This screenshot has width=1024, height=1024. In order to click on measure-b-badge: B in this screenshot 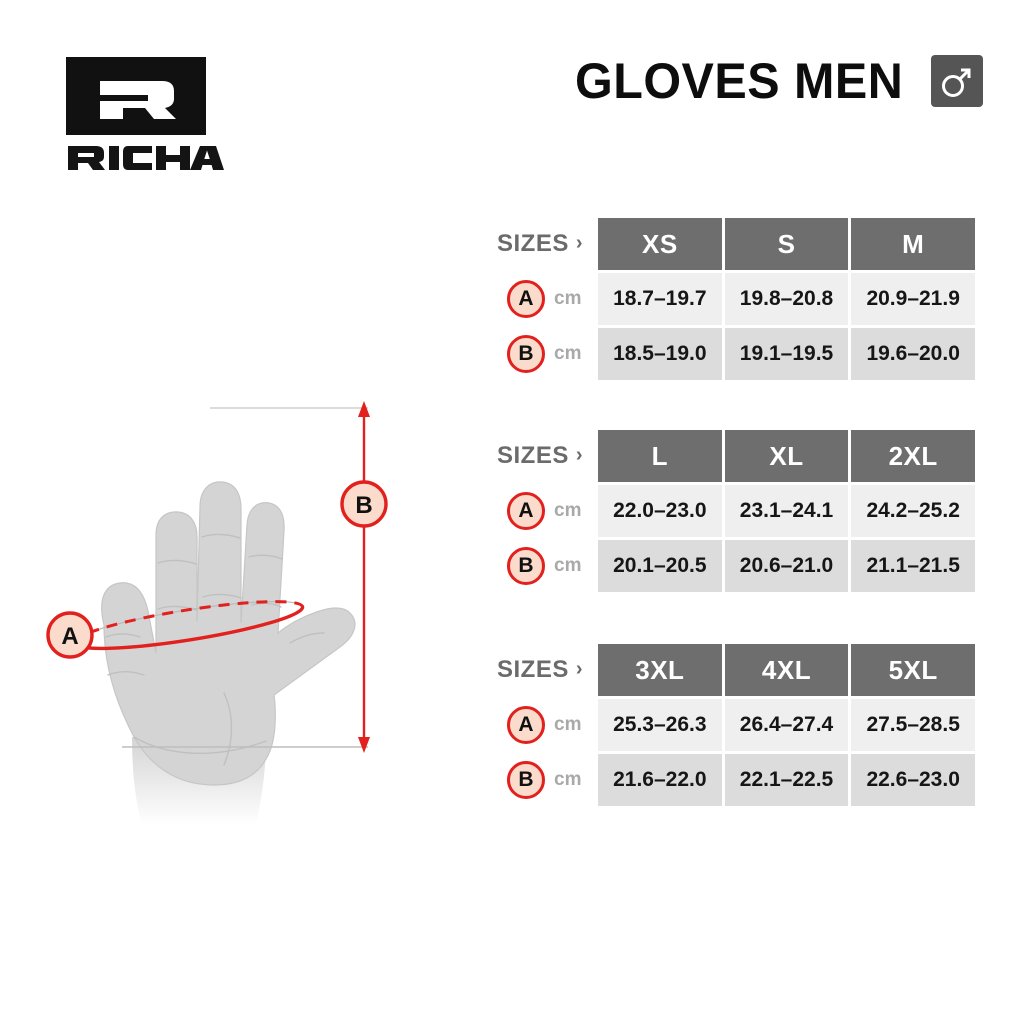, I will do `click(364, 504)`.